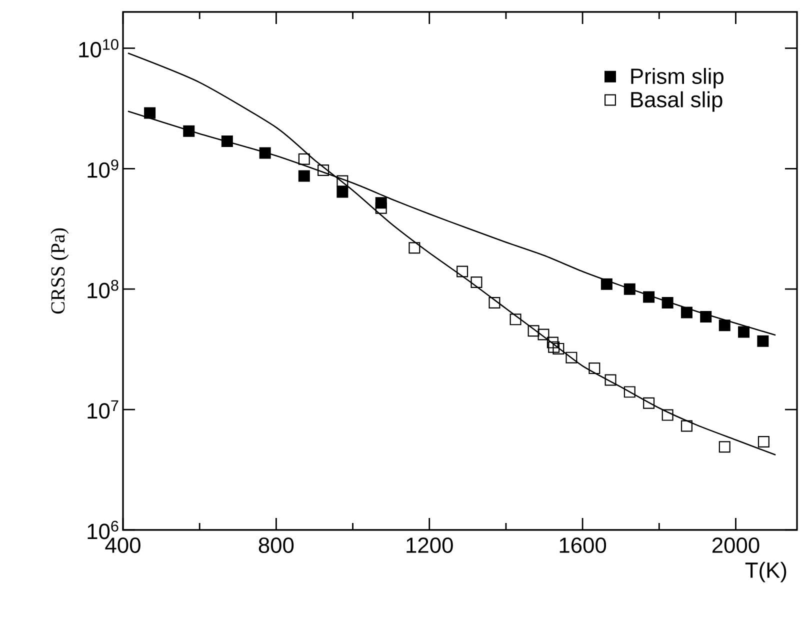 The height and width of the screenshot is (620, 803). Describe the element at coordinates (98, 48) in the screenshot. I see `y-tick-label: 10$^{10}$` at that location.